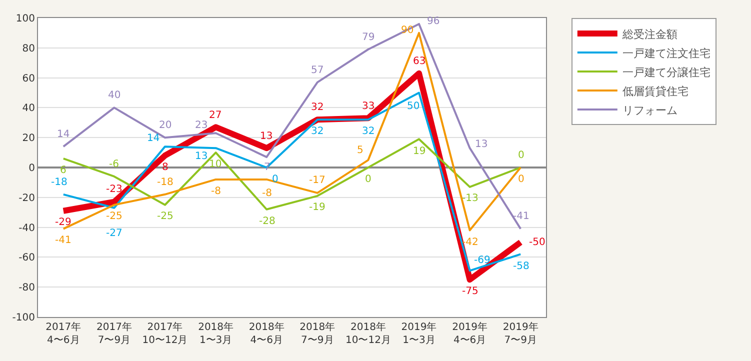  I want to click on x-tick-label: 2019年 4〜6月, so click(470, 333).